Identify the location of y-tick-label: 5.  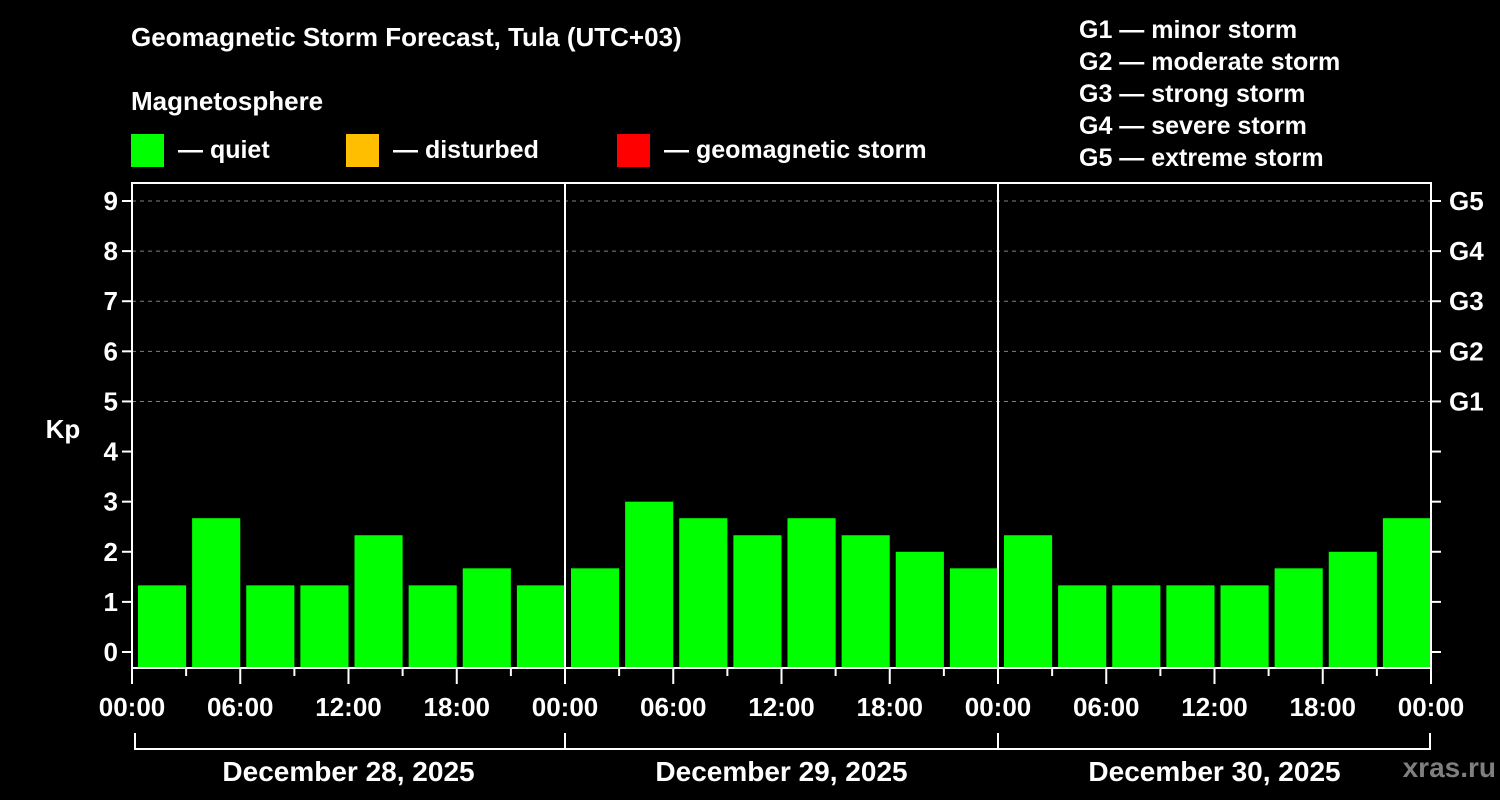
(111, 401).